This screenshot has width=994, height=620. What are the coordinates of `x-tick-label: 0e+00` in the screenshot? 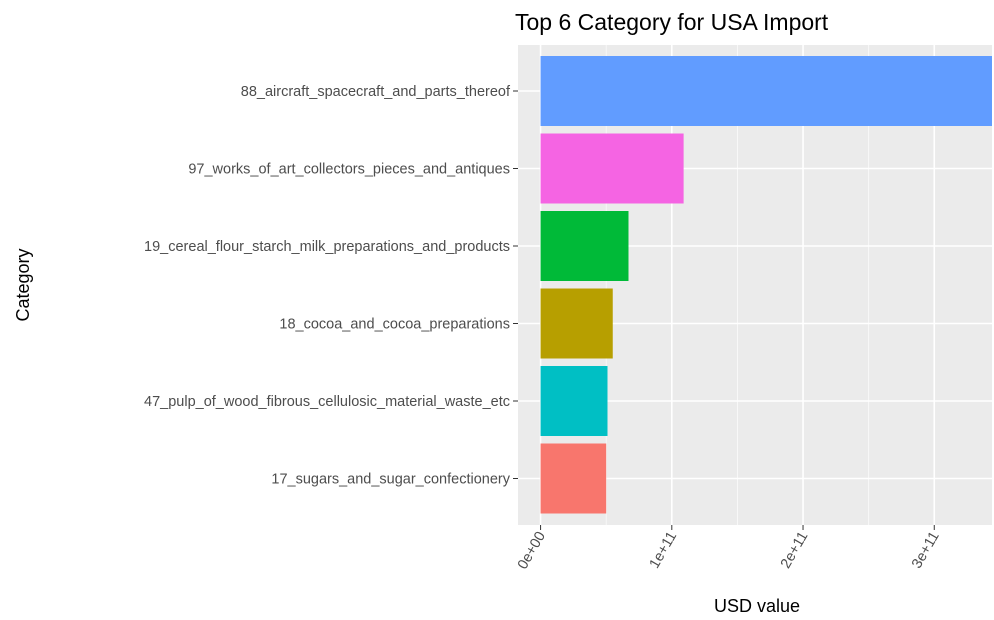 It's located at (532, 550).